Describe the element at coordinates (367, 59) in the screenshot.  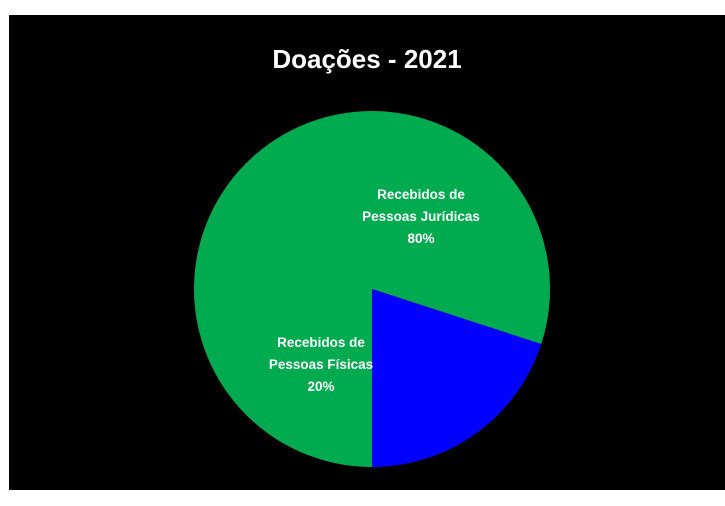
I see `chart-title: Doações - 2021` at that location.